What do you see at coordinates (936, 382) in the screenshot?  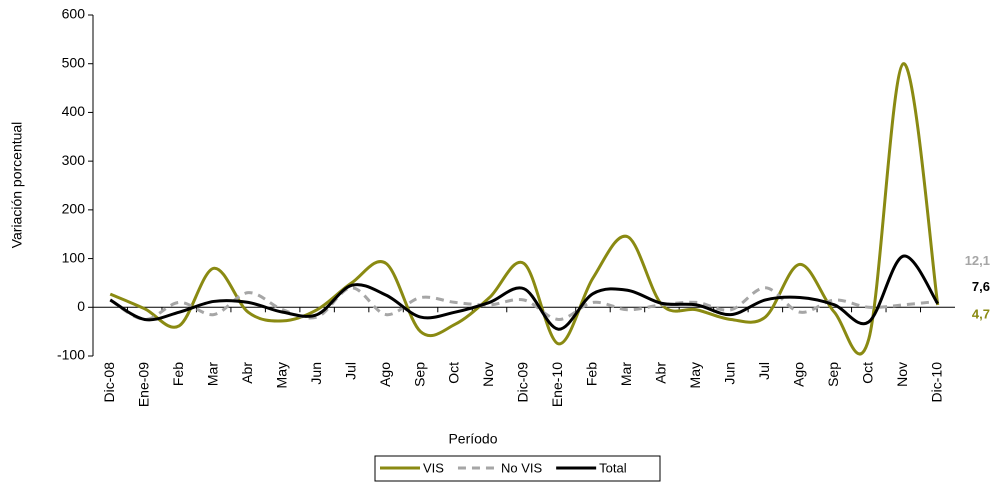 I see `x-tick-label: Dic-10` at bounding box center [936, 382].